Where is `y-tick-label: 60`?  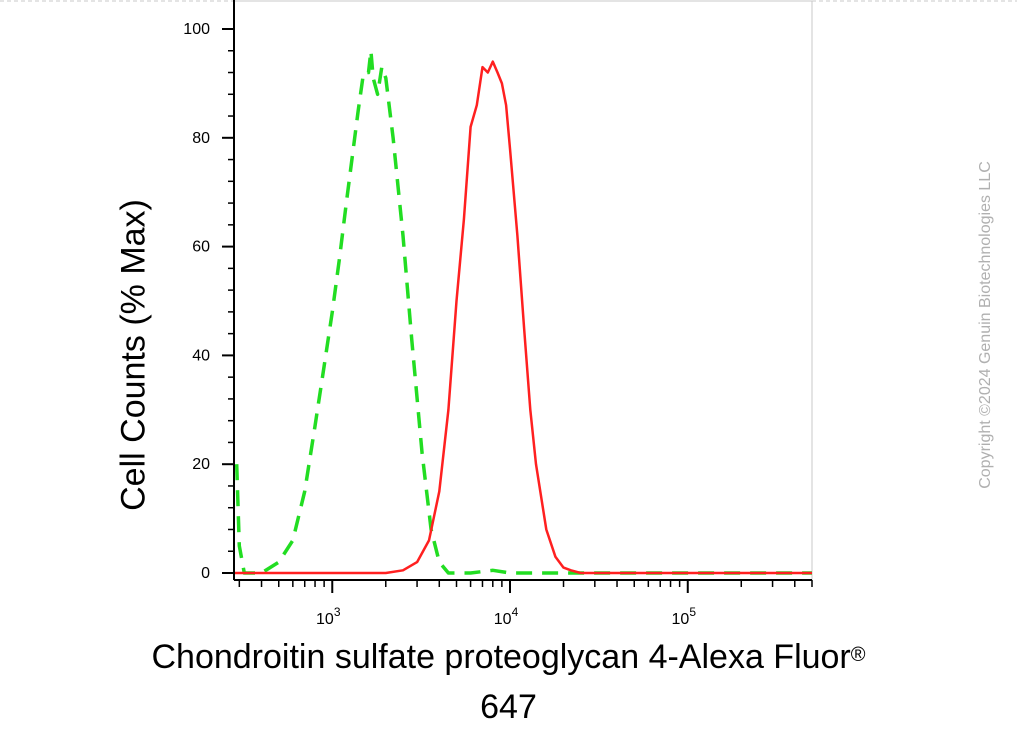
y-tick-label: 60 is located at coordinates (201, 247).